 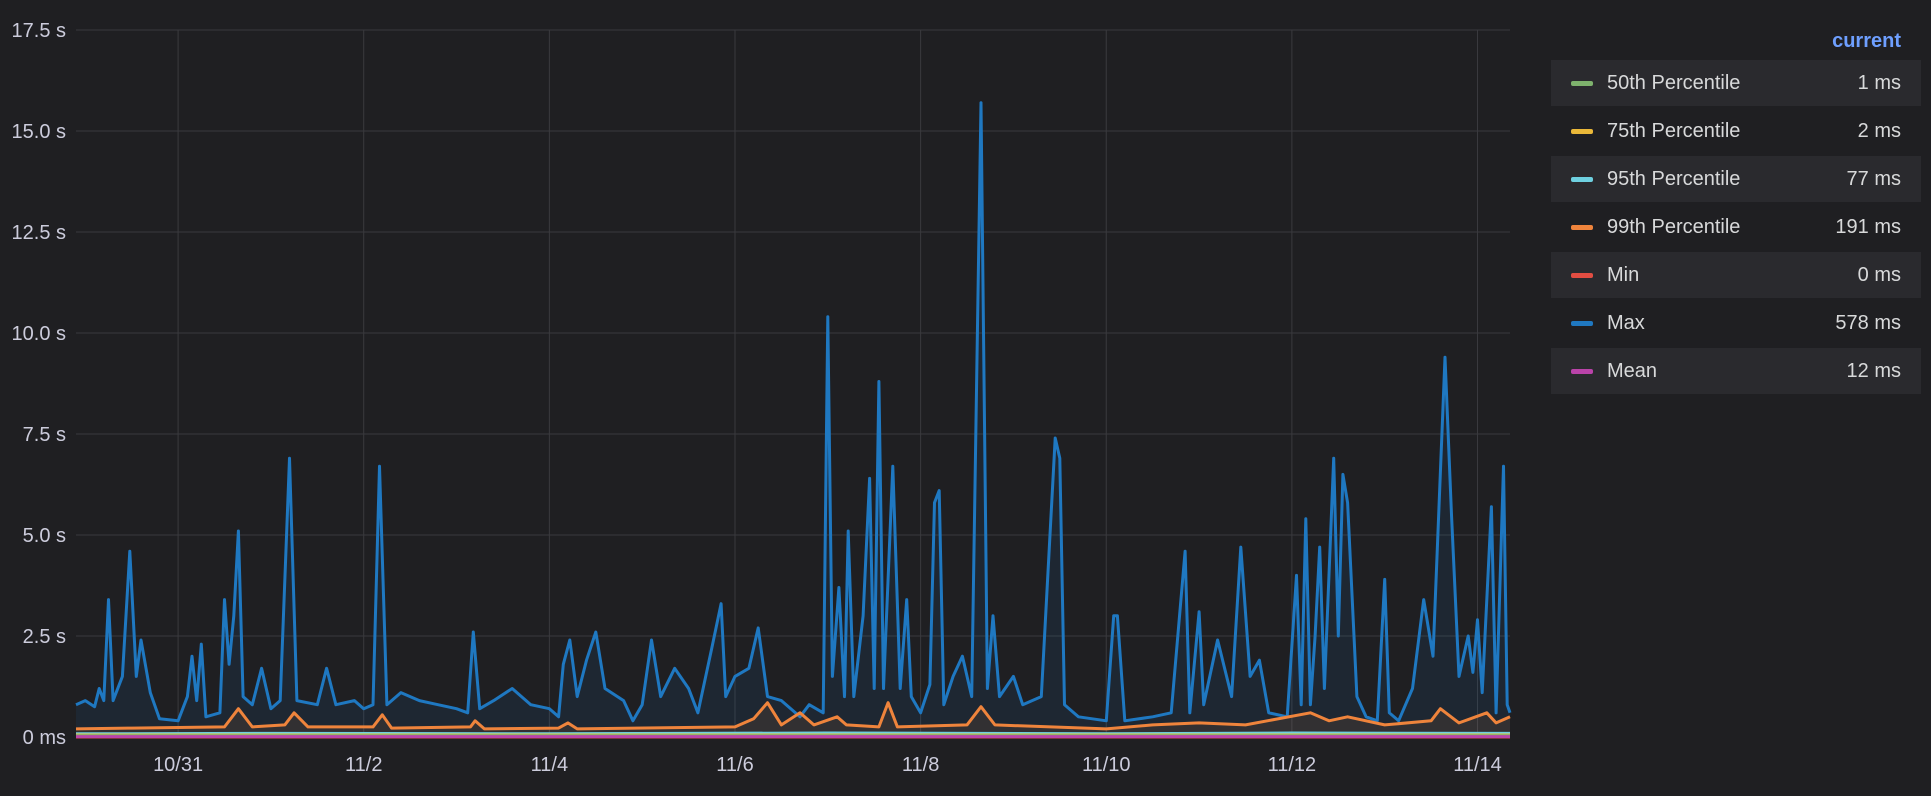 I want to click on legend-item: 99th Percentile 191 ms, so click(x=1736, y=227).